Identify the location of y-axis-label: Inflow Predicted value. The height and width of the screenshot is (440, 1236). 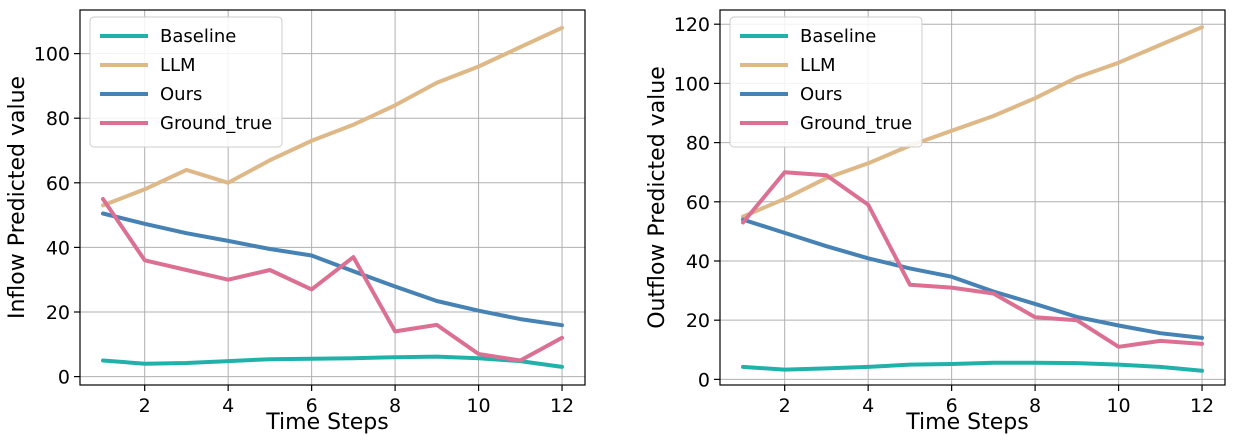
(17, 197).